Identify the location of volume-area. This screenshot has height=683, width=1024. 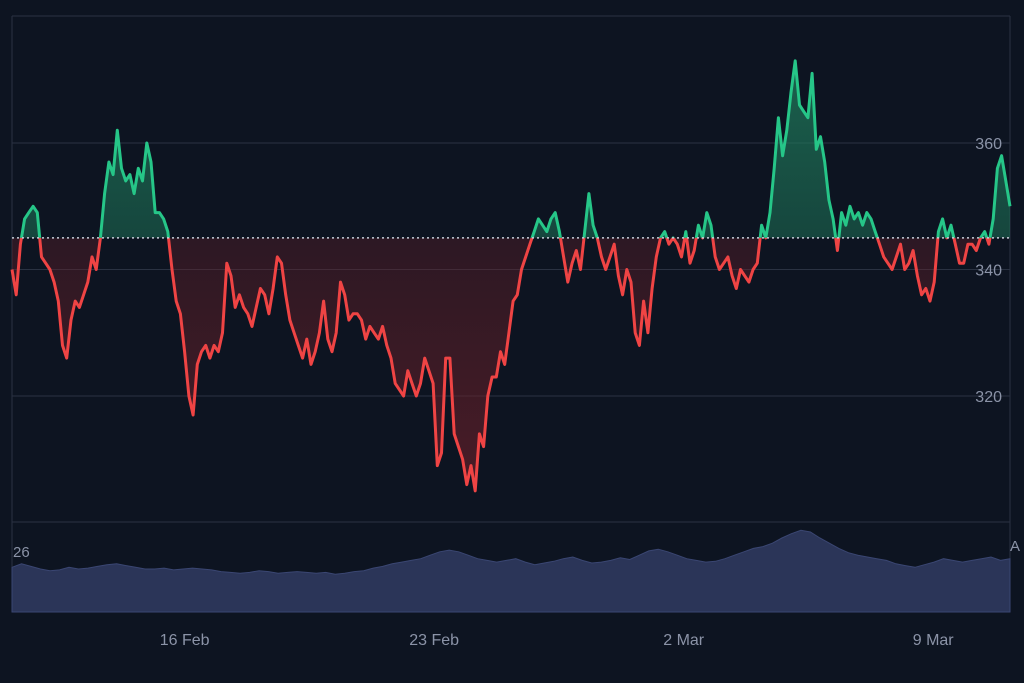
(511, 571).